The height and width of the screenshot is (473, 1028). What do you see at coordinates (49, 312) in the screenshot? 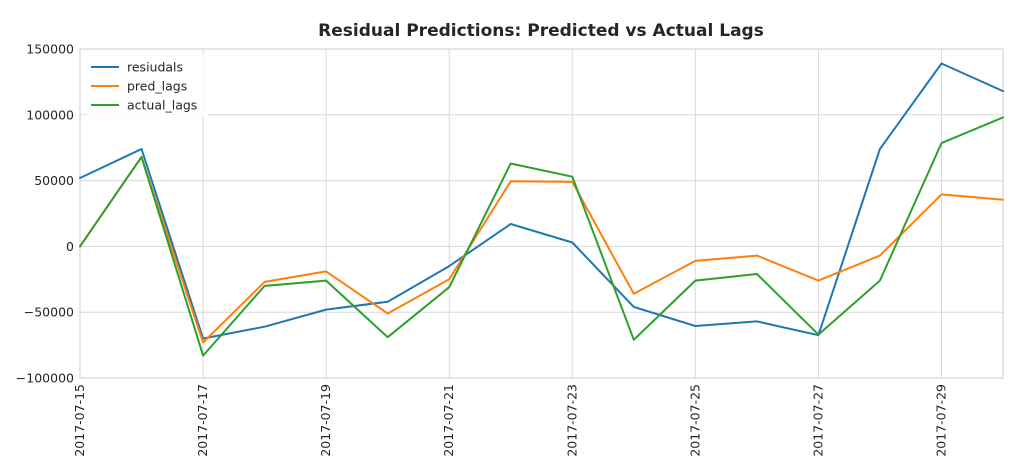
I see `y-tick-label: −50000` at bounding box center [49, 312].